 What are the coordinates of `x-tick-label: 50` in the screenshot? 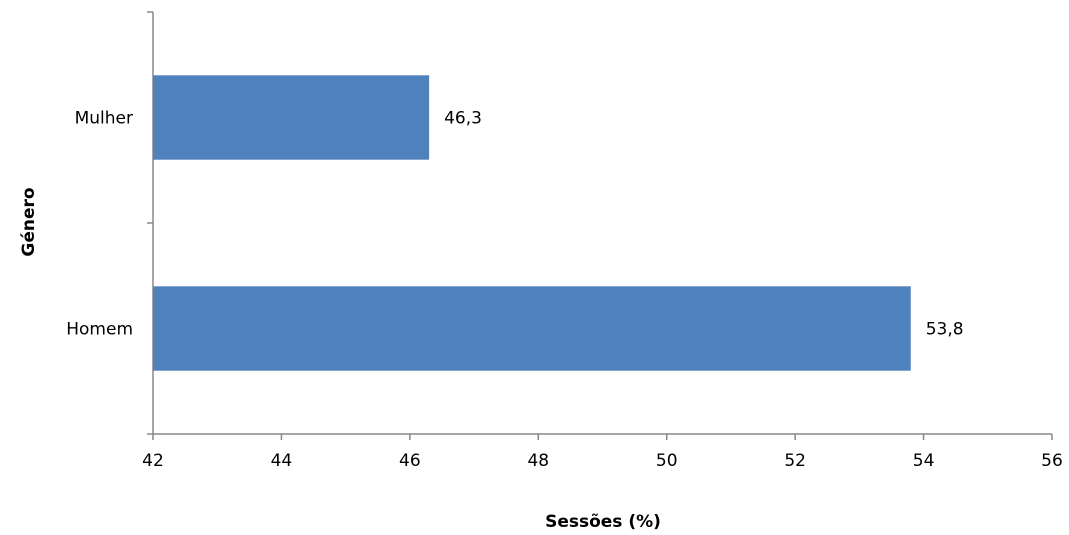 It's located at (667, 461).